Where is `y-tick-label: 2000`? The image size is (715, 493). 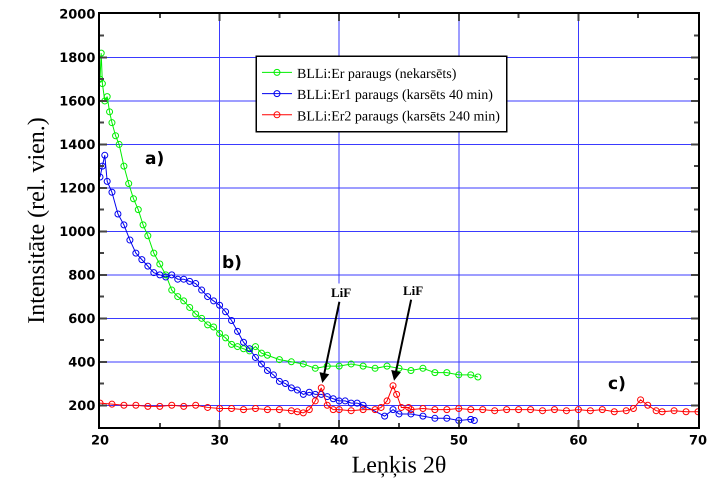 y-tick-label: 2000 is located at coordinates (77, 15).